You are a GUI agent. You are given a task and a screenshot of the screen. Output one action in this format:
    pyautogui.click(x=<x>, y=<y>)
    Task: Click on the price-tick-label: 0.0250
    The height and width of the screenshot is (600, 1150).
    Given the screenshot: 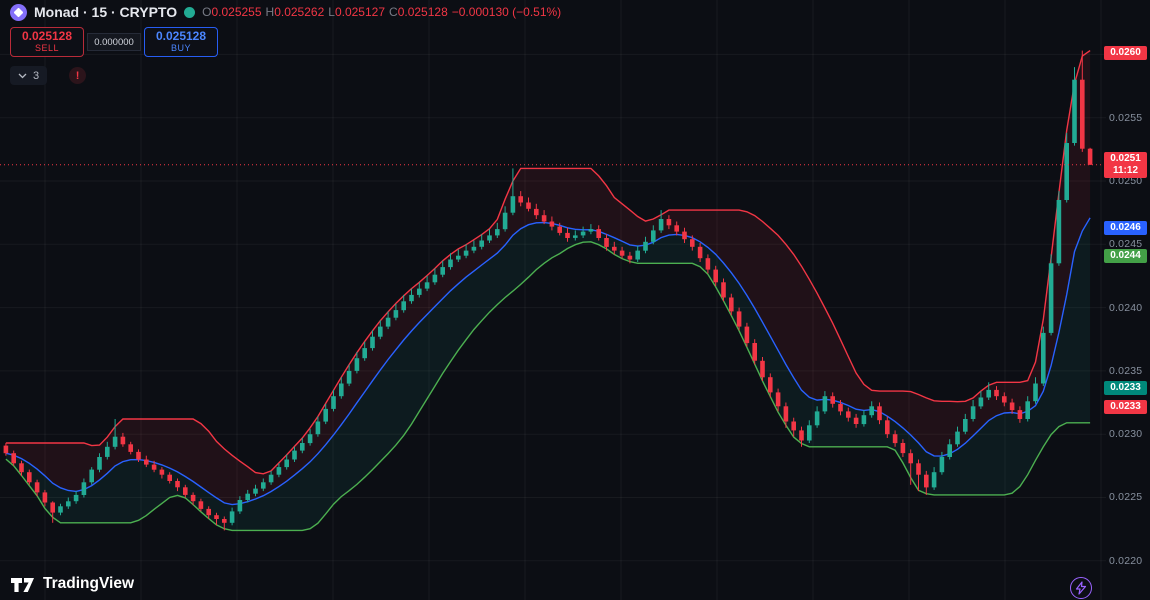 What is the action you would take?
    pyautogui.click(x=1126, y=181)
    